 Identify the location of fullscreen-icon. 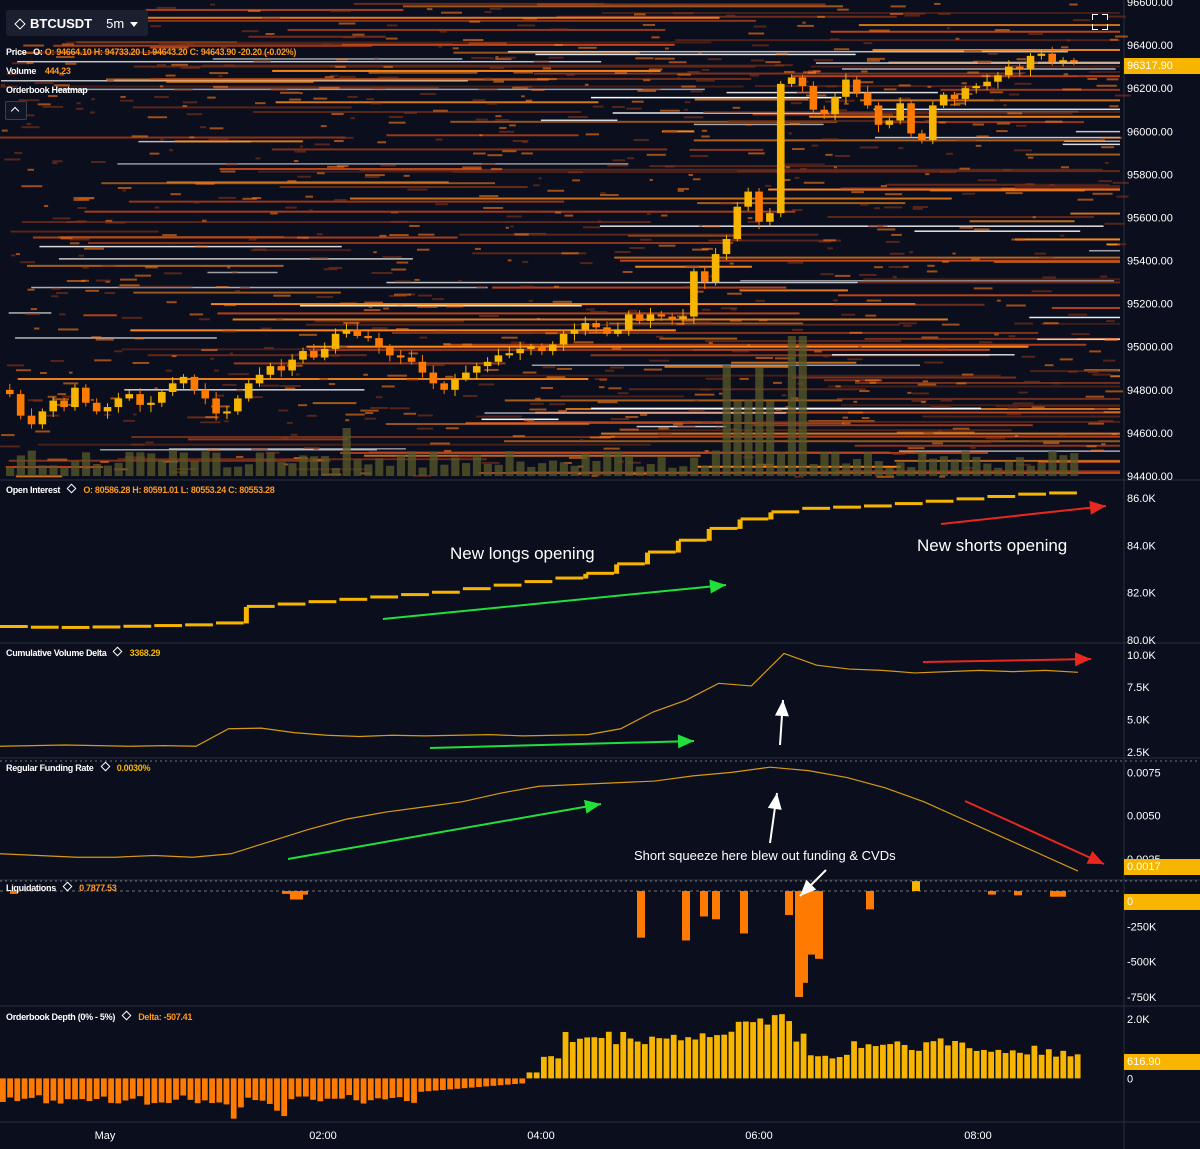
(1100, 22).